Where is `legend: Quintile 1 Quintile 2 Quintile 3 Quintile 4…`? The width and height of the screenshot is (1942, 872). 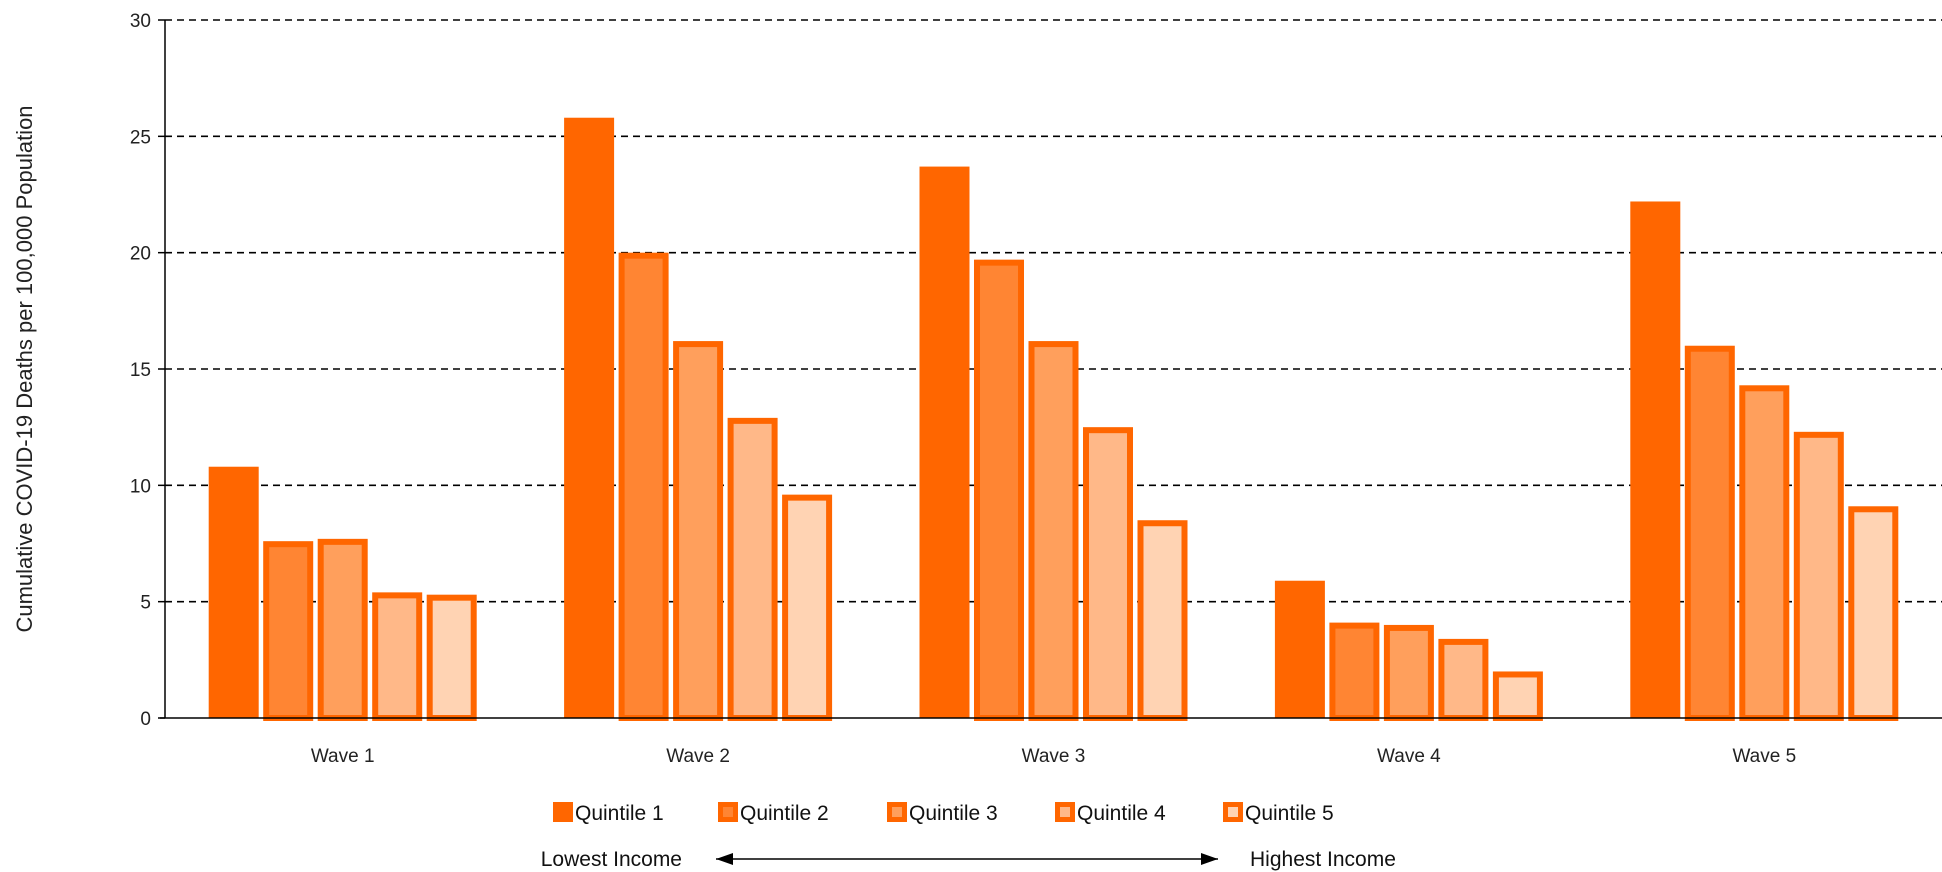 legend: Quintile 1 Quintile 2 Quintile 3 Quintile 4… is located at coordinates (943, 813).